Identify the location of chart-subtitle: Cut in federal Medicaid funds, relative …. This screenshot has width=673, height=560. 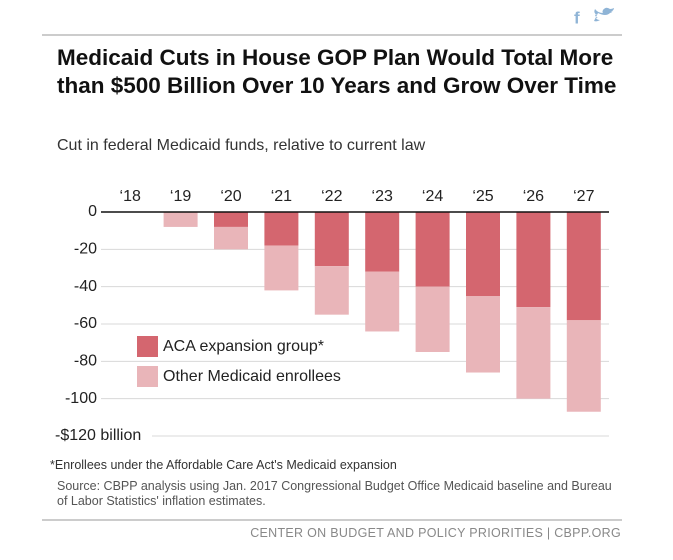
(241, 145).